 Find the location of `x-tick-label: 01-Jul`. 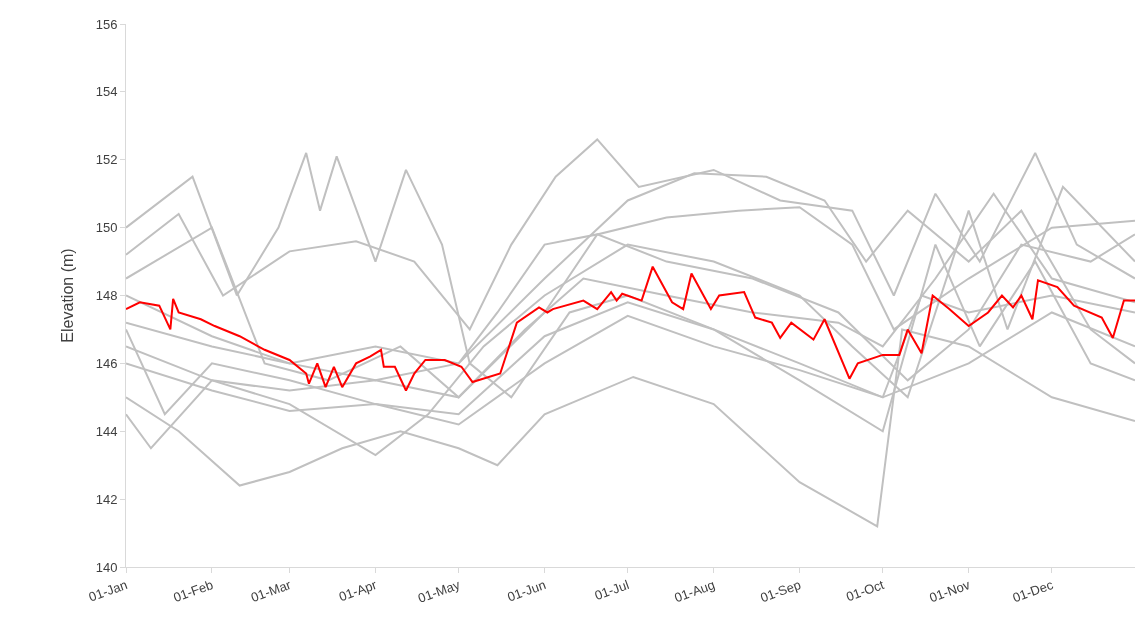

x-tick-label: 01-Jul is located at coordinates (612, 590).